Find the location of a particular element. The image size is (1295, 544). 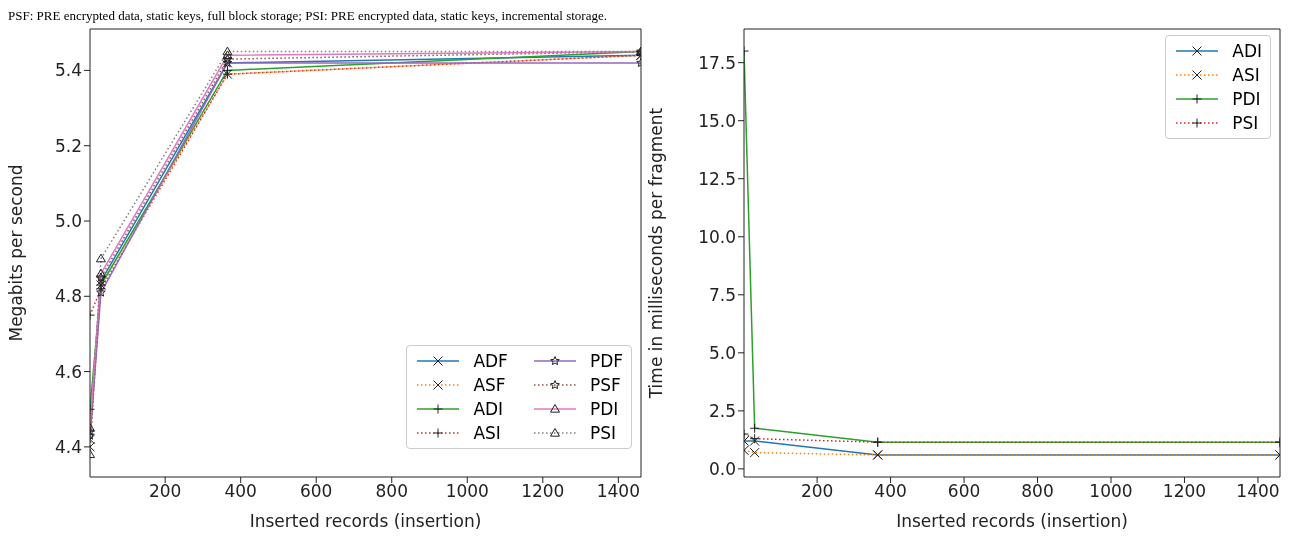

y-tick-label: 7.5 is located at coordinates (722, 294).